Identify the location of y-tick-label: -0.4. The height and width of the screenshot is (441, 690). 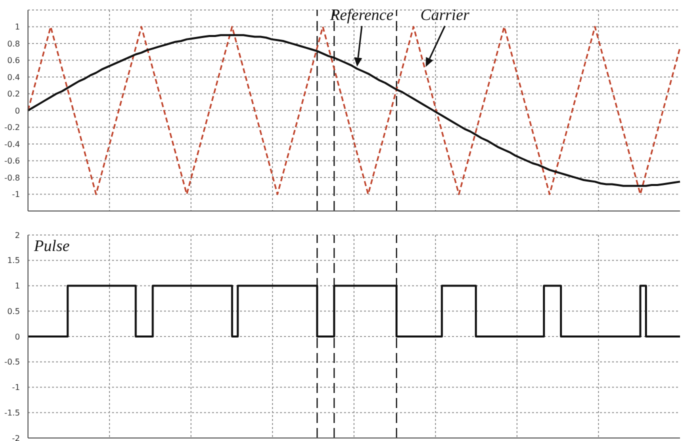
(12, 144).